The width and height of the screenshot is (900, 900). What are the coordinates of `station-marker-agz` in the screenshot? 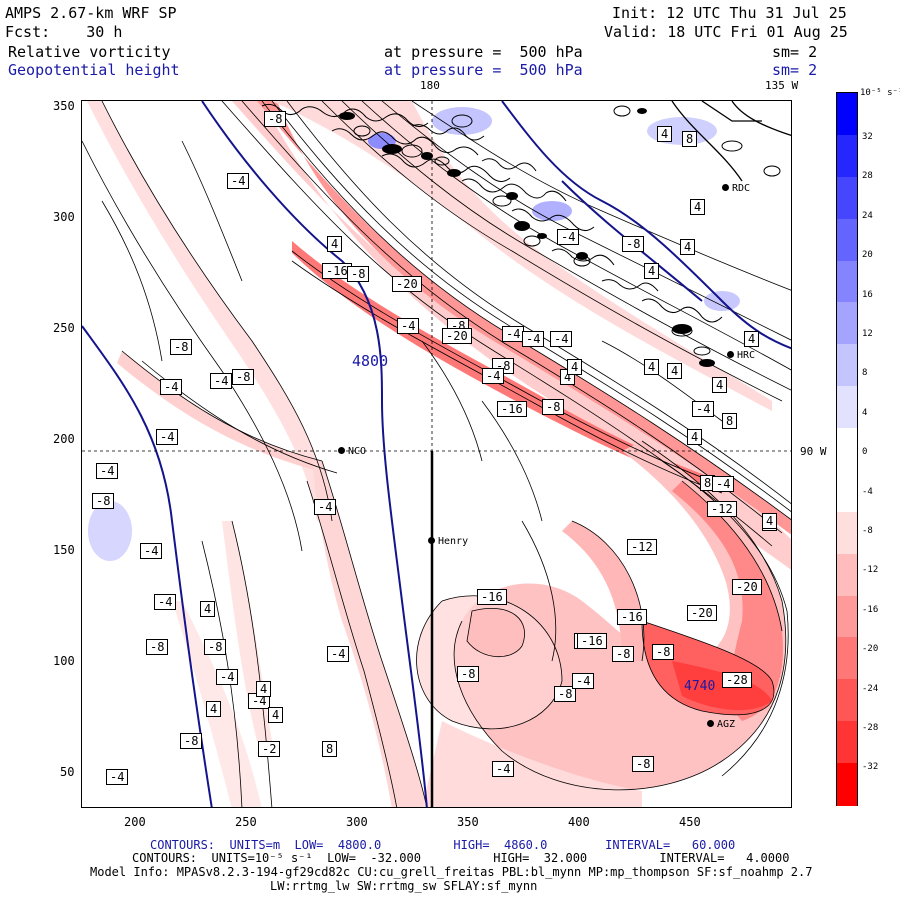 It's located at (710, 723).